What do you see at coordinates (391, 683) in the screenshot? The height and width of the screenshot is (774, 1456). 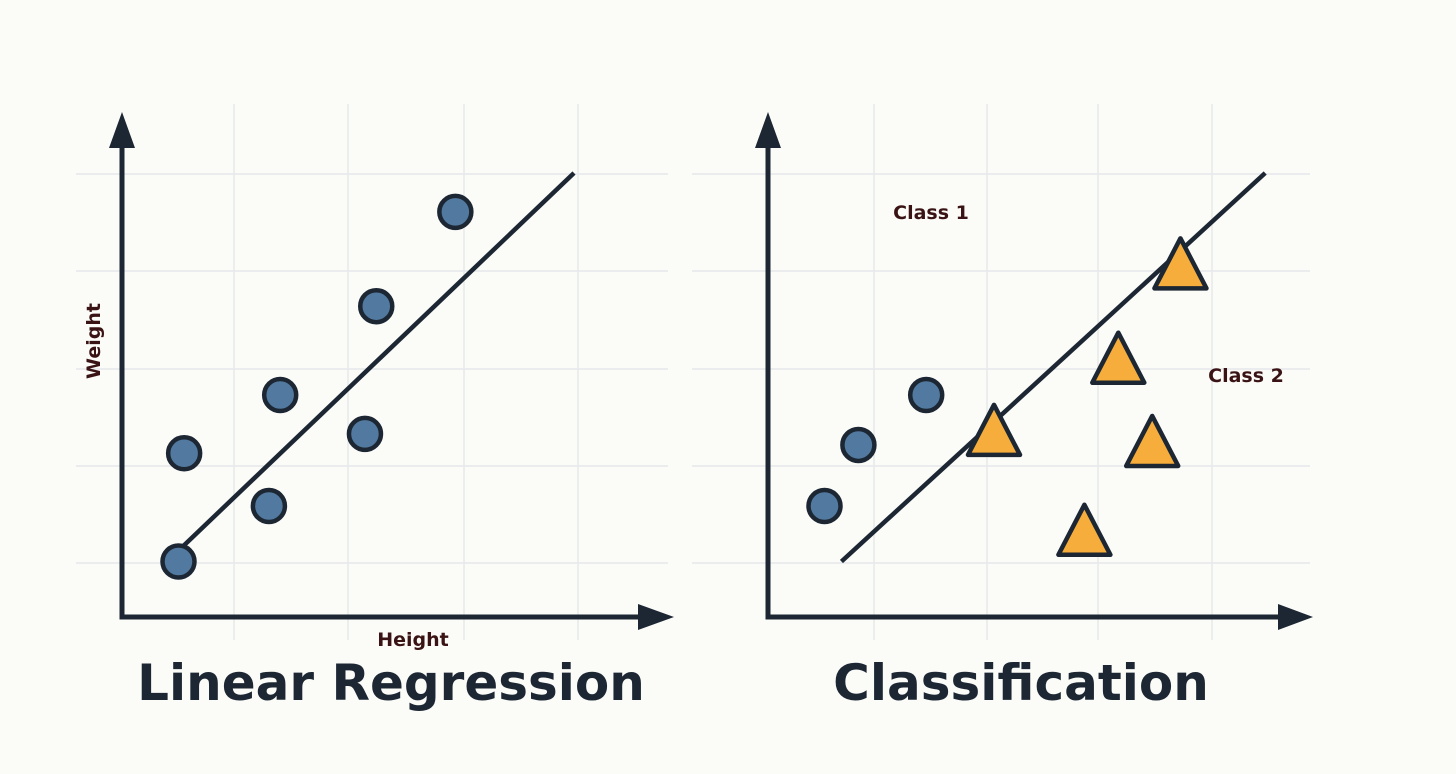 I see `linear-regression-title: Linear Regression` at bounding box center [391, 683].